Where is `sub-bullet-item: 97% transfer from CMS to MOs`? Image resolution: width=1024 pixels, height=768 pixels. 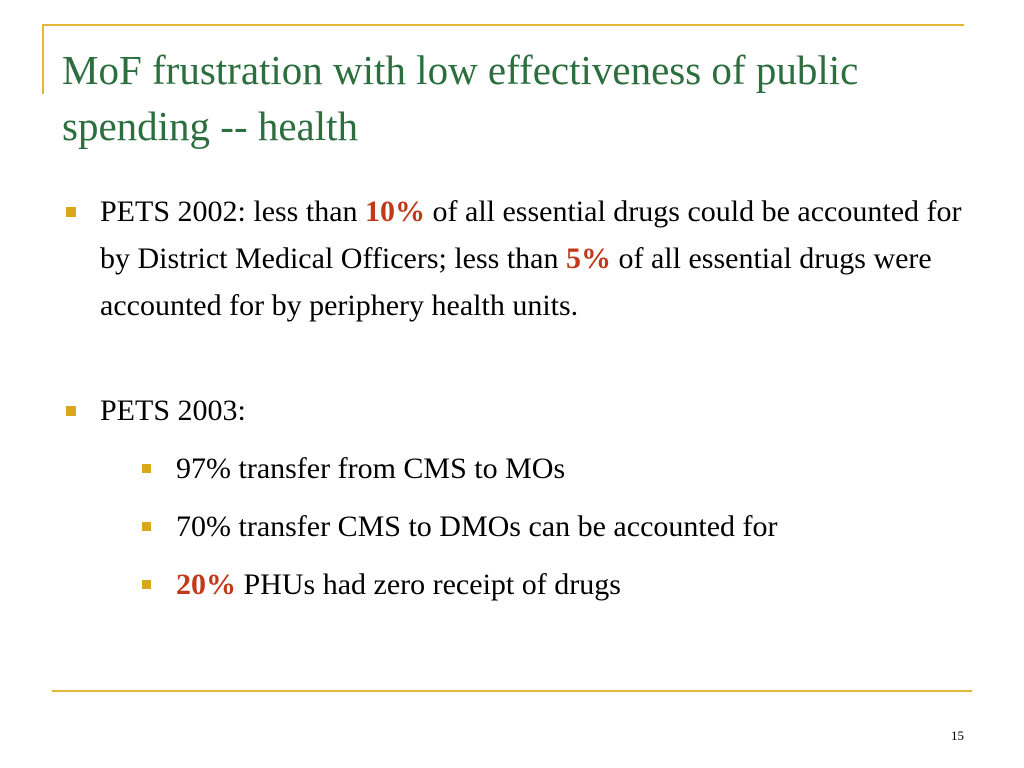
sub-bullet-item: 97% transfer from CMS to MOs is located at coordinates (371, 468).